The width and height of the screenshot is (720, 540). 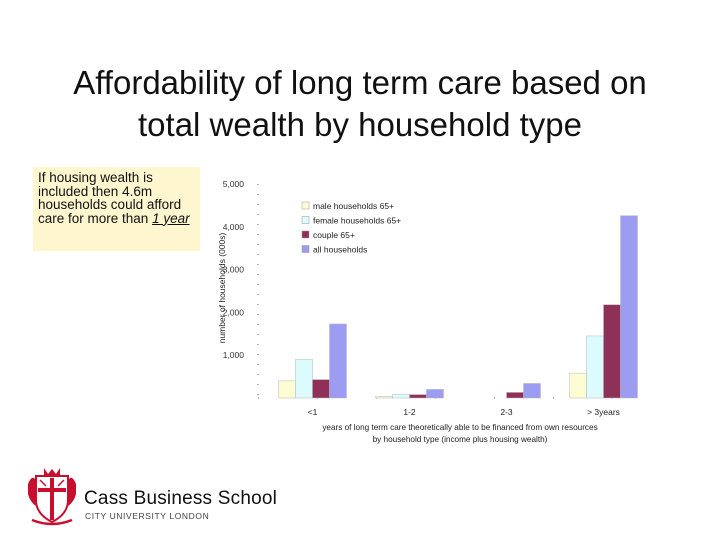 I want to click on y-tick-label: 5,000, so click(x=234, y=184).